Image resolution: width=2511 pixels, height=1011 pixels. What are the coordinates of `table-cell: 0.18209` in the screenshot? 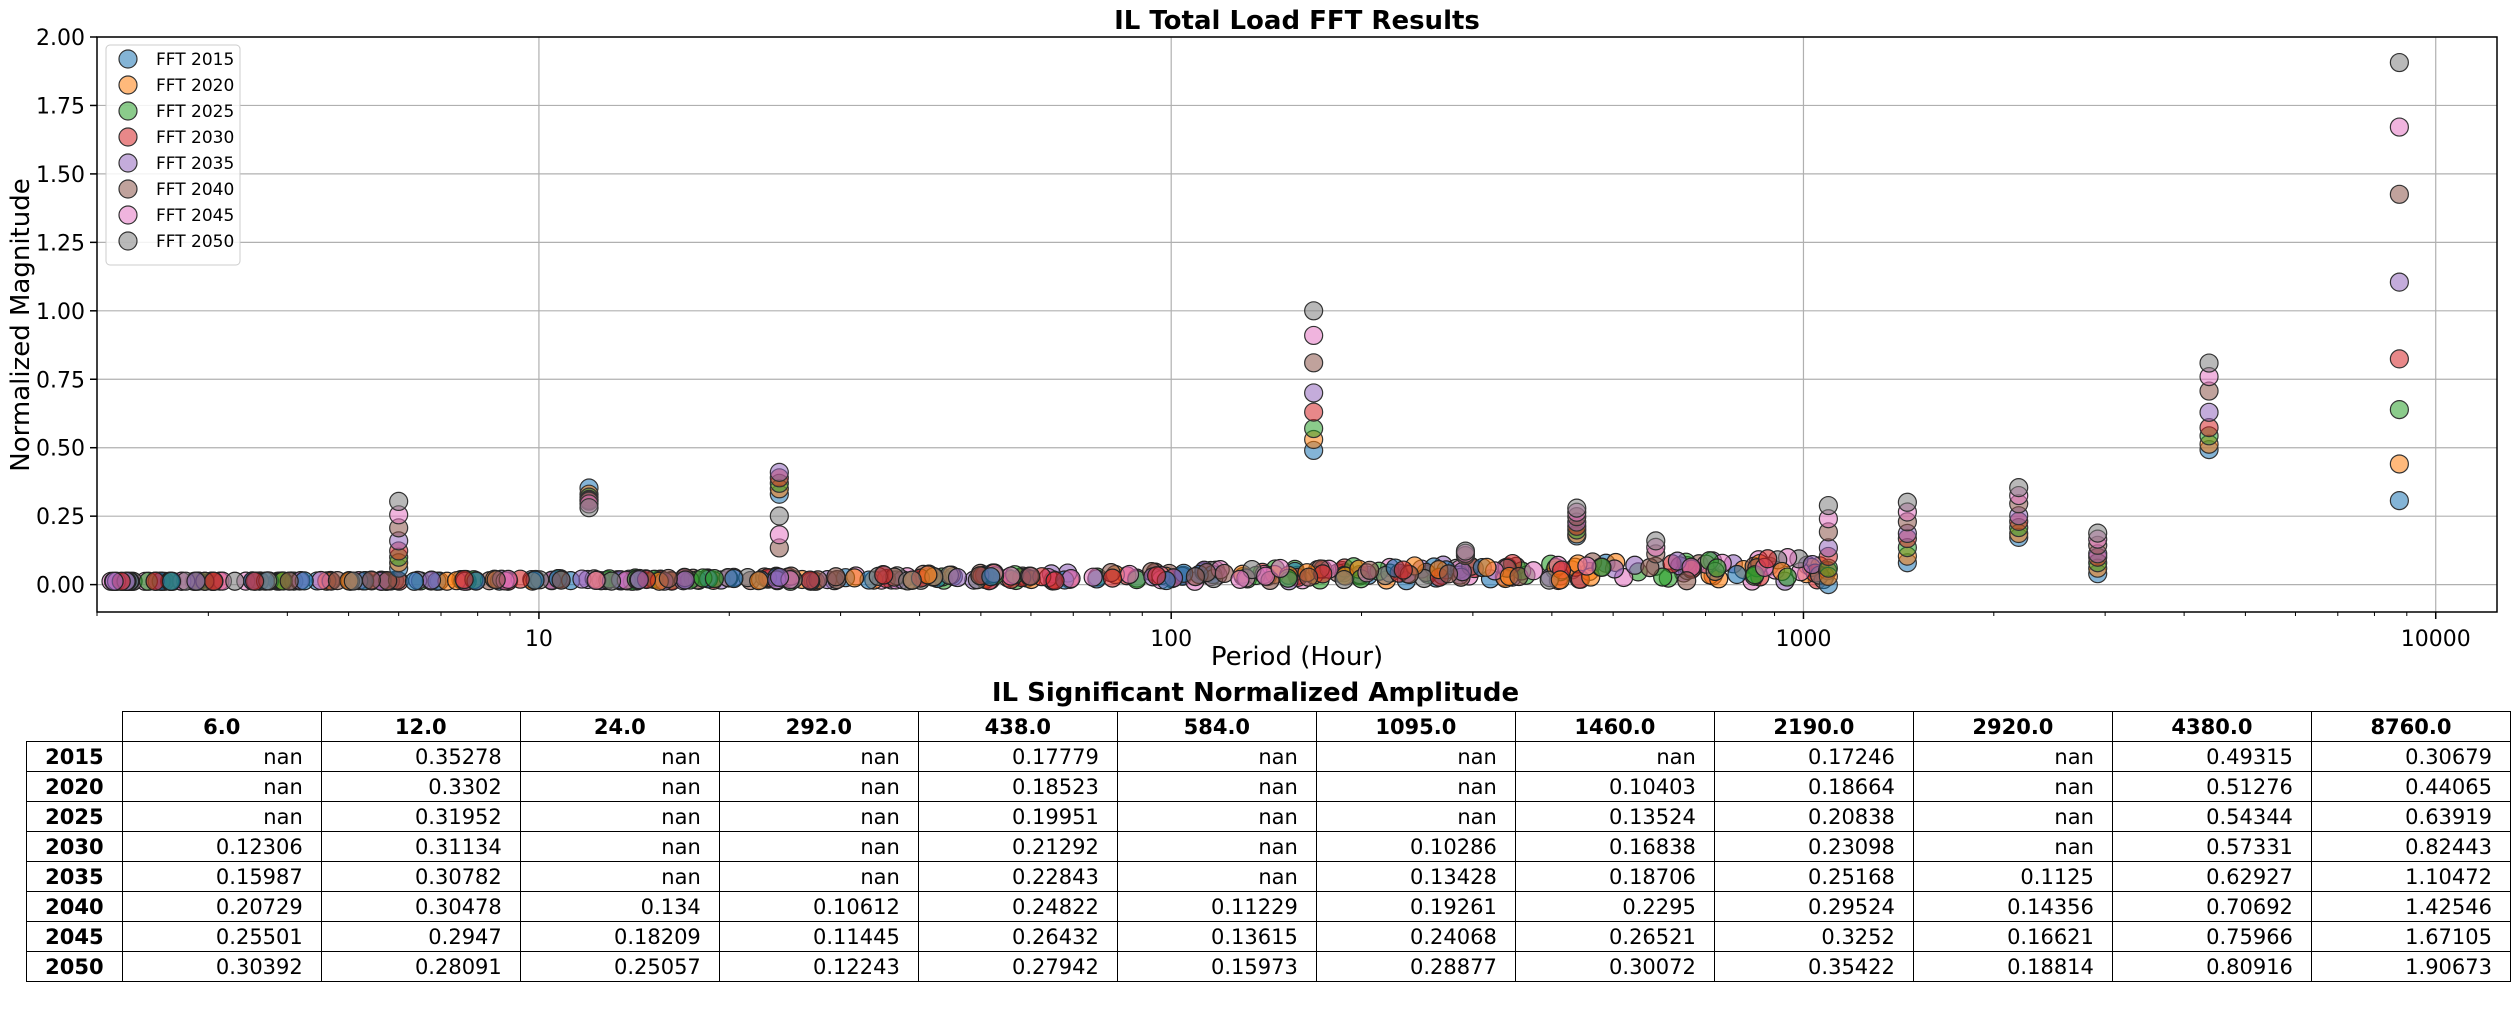 It's located at (619, 936).